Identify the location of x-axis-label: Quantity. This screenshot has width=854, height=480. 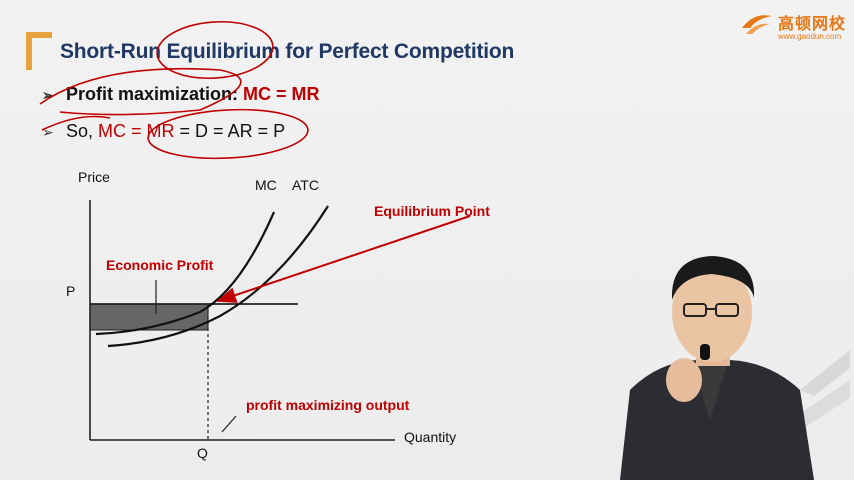
(430, 437).